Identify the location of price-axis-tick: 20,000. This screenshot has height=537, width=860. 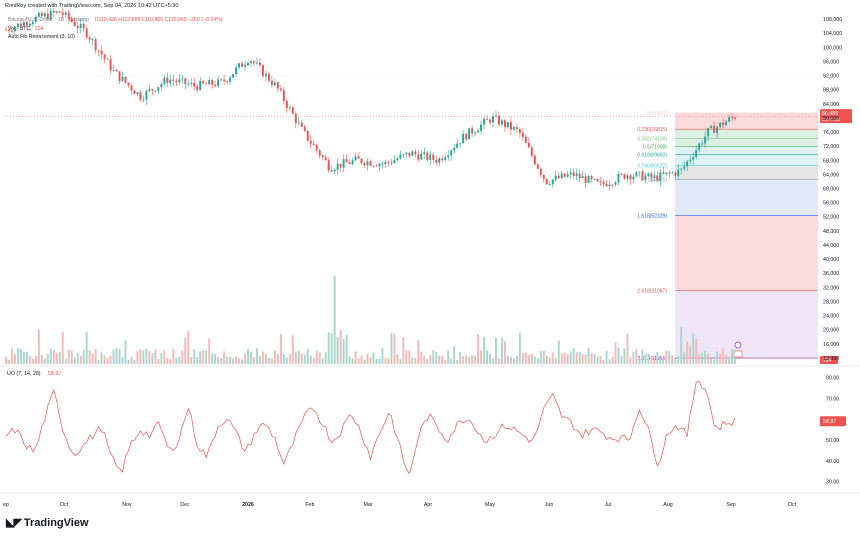
(831, 331).